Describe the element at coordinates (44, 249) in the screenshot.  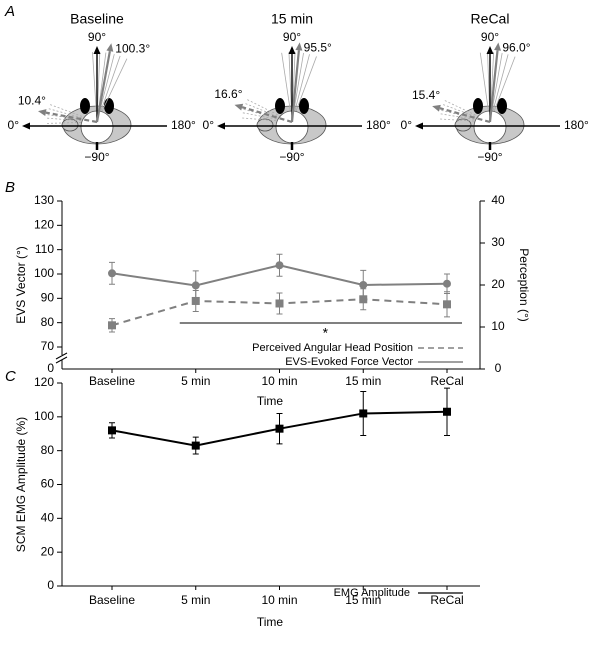
I see `y-tick-label: 110` at that location.